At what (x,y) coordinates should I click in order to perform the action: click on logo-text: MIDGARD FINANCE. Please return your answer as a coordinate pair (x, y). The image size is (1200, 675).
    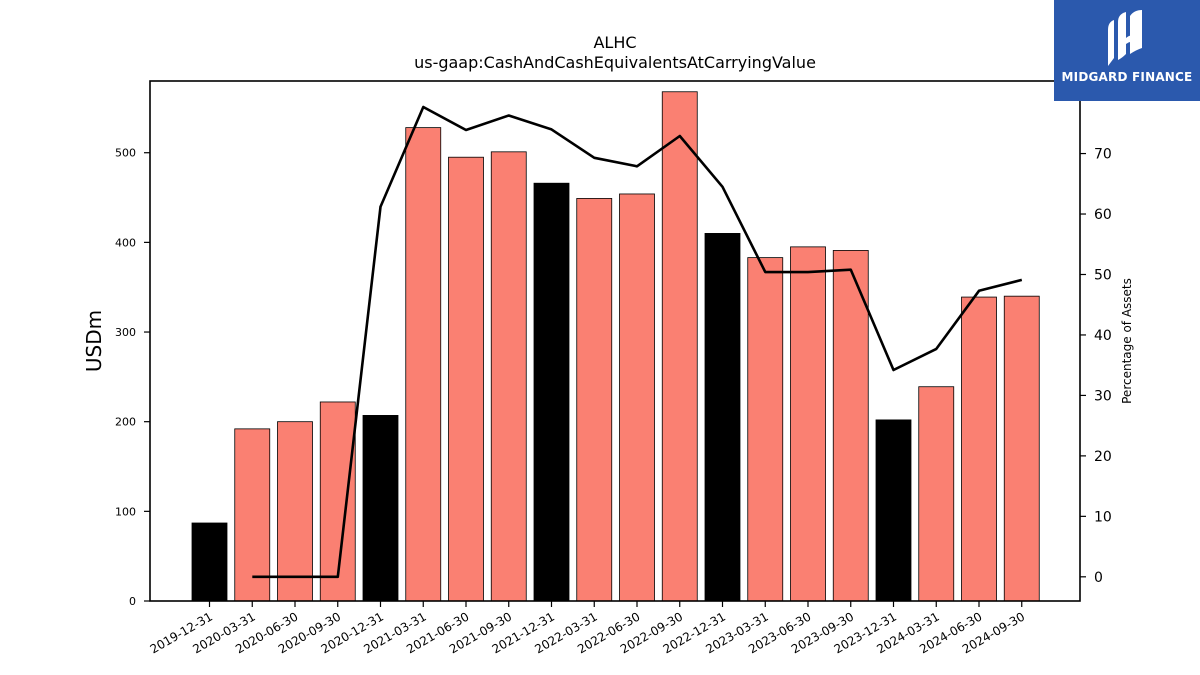
    Looking at the image, I should click on (1127, 77).